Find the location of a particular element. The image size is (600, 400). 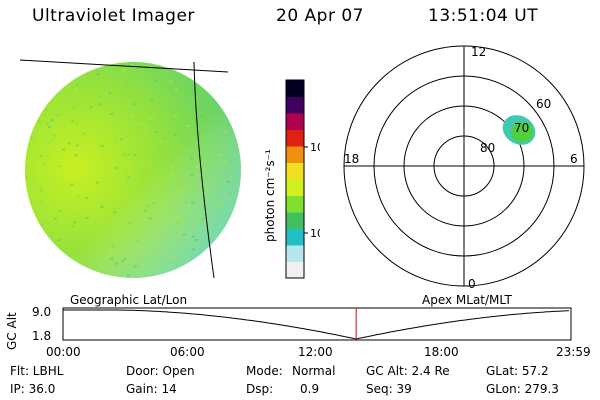

filter-readout: Flt: LBHL is located at coordinates (37, 371).